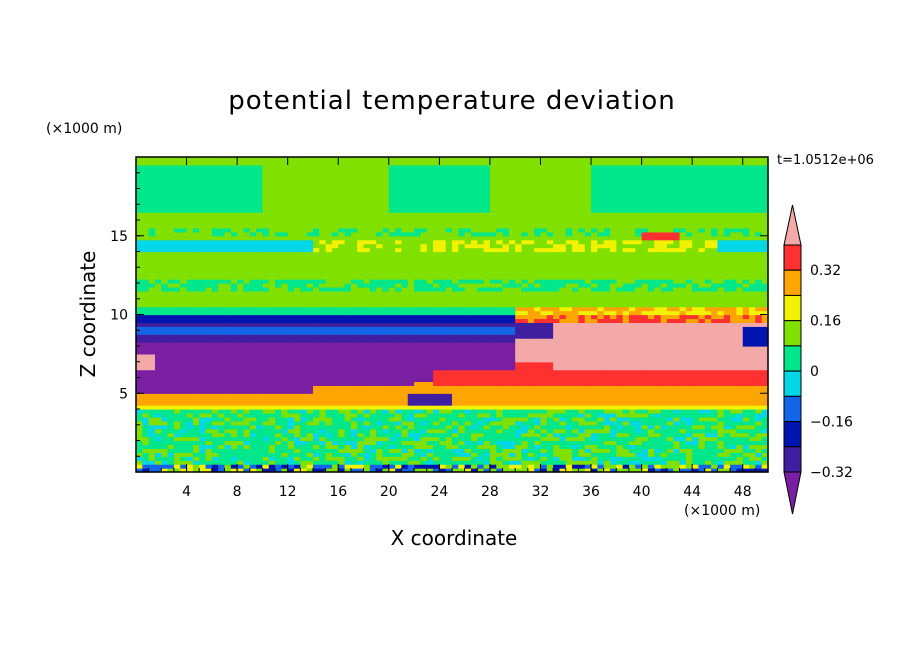  What do you see at coordinates (119, 237) in the screenshot?
I see `y-tick-label: 15` at bounding box center [119, 237].